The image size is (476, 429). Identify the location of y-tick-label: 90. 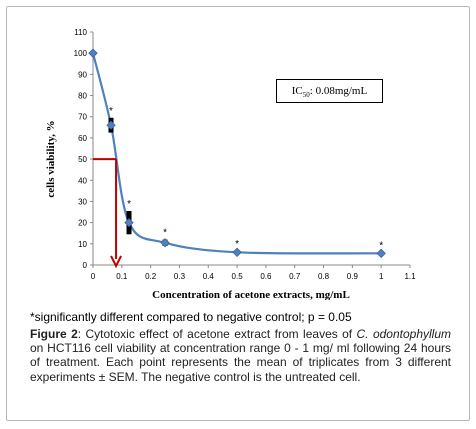
(82, 74).